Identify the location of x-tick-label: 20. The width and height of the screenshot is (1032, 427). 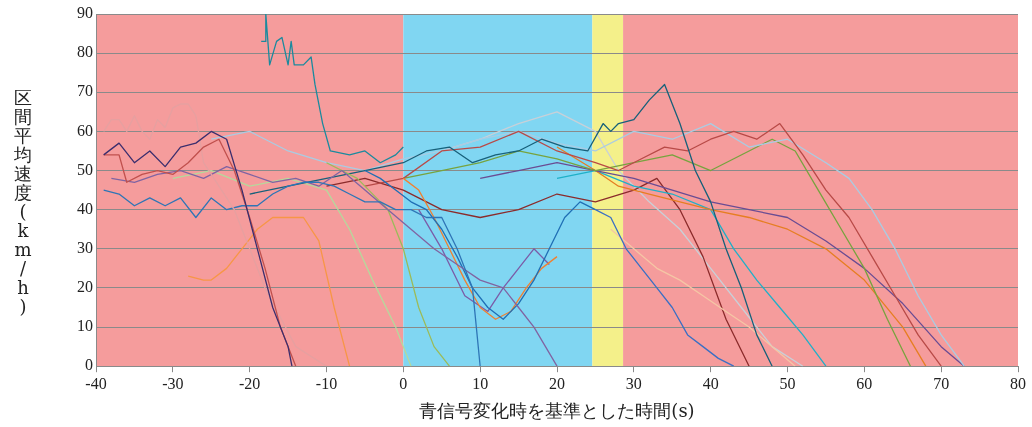
(557, 383).